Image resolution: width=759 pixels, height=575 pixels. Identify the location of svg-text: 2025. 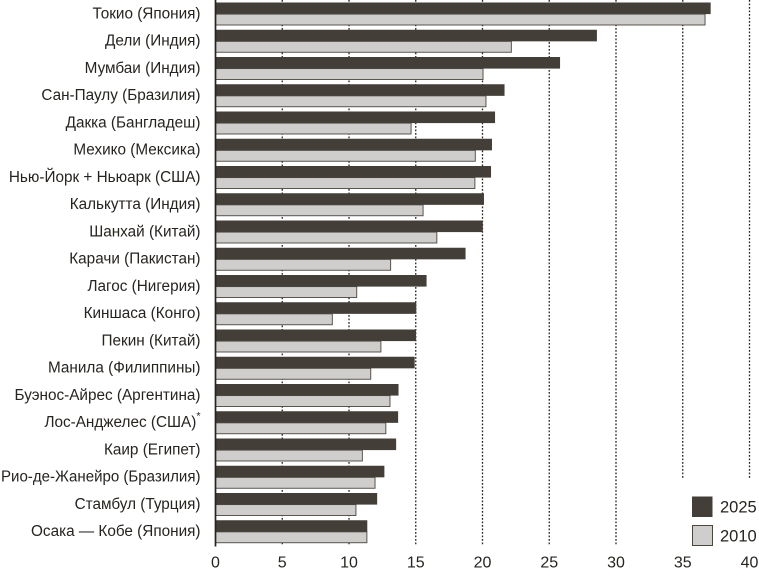
(738, 508).